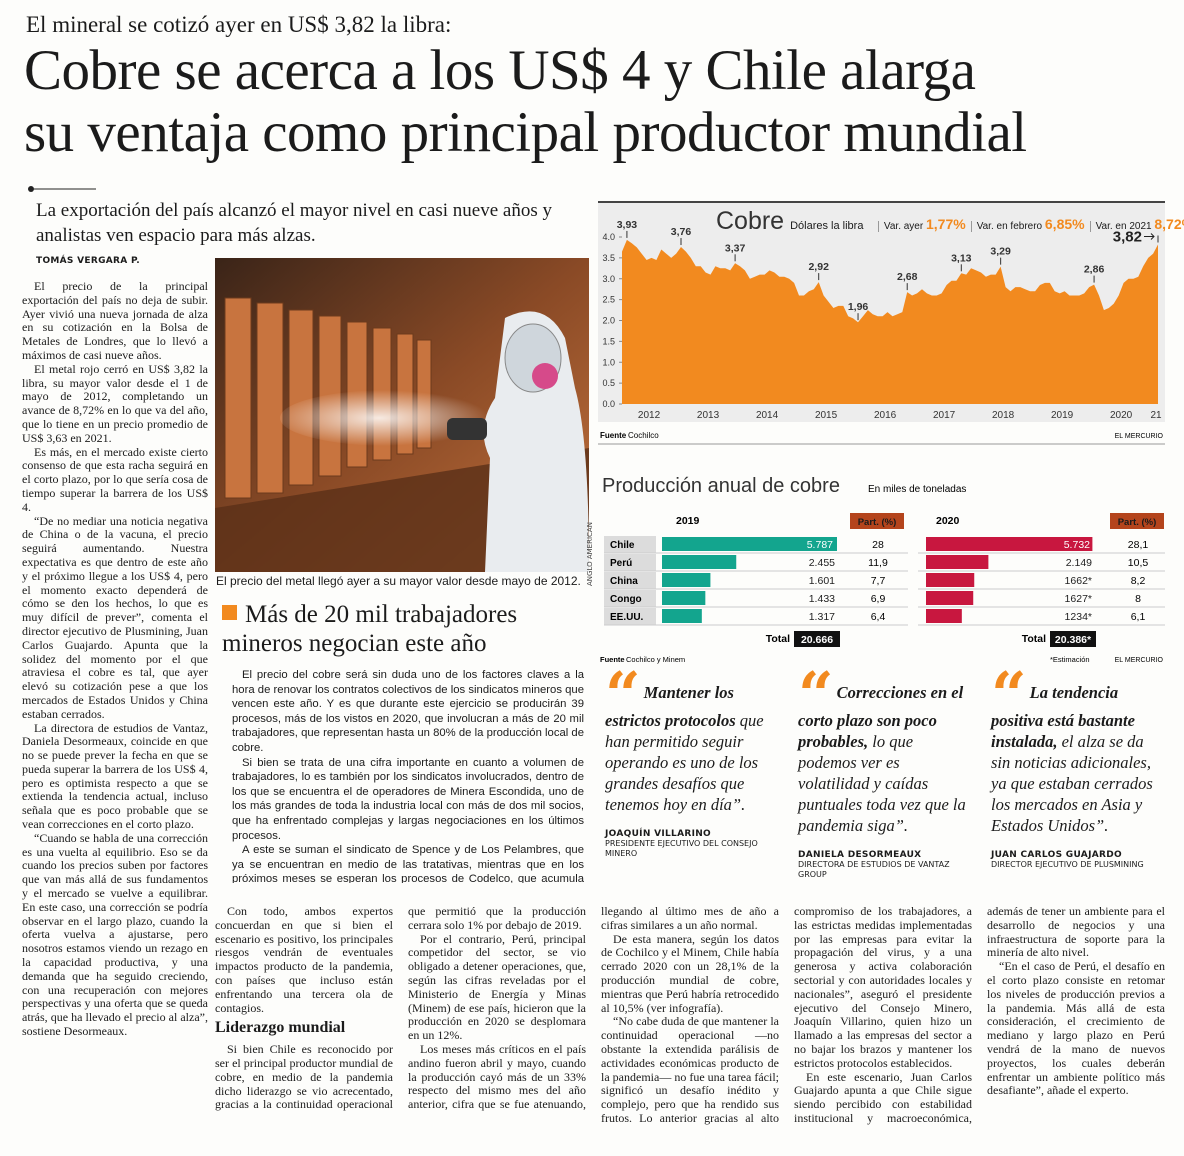 Image resolution: width=1184 pixels, height=1156 pixels. I want to click on quote-role: PRESIDENTE EJECUTIVO DEL CONSEJO MINERO, so click(681, 848).